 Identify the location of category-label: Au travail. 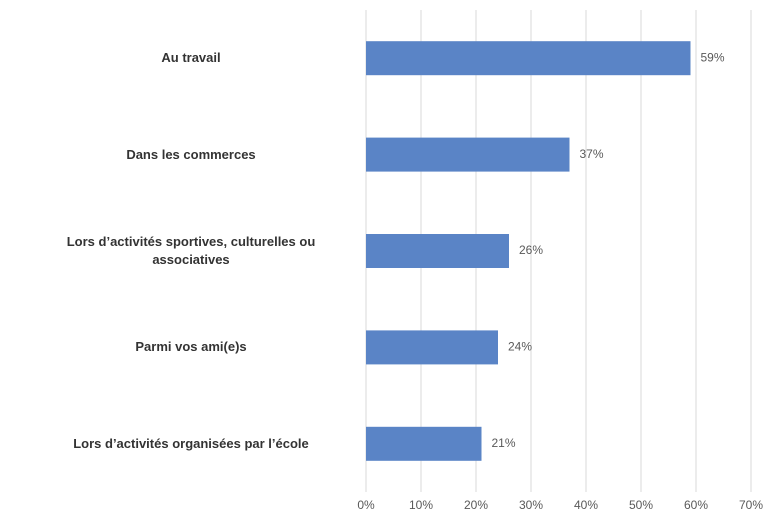
(191, 58).